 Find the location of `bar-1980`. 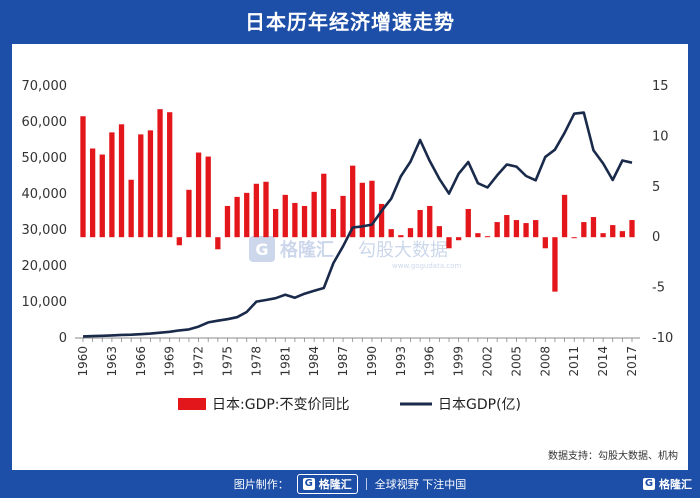

bar-1980 is located at coordinates (275, 223).